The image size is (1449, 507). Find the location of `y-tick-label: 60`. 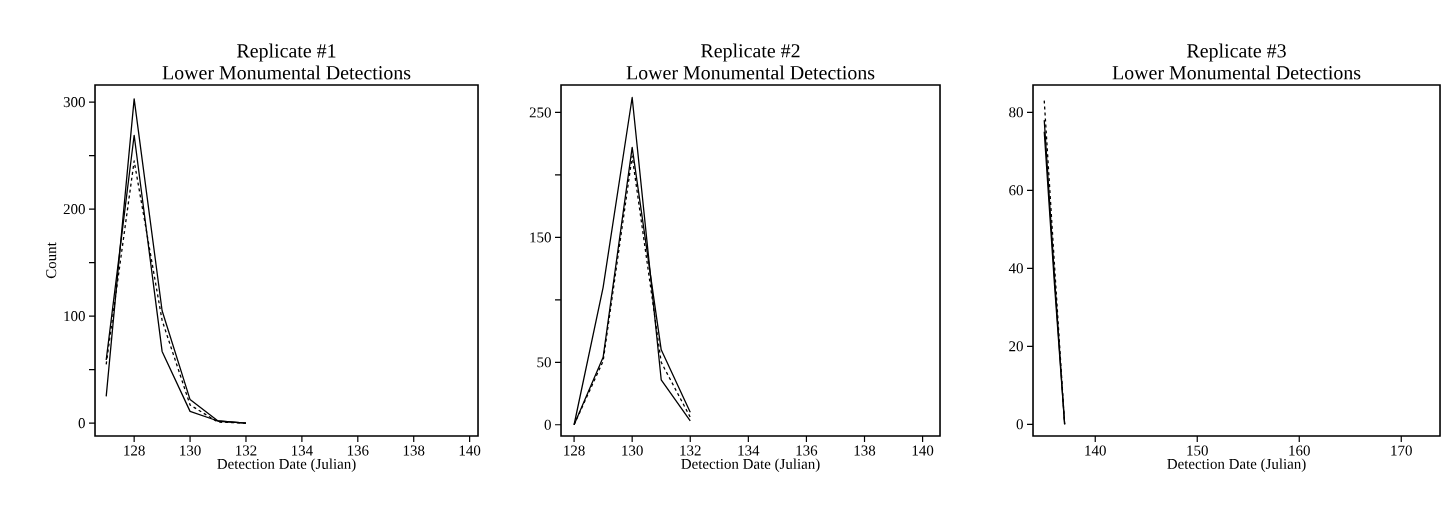

y-tick-label: 60 is located at coordinates (1016, 190).